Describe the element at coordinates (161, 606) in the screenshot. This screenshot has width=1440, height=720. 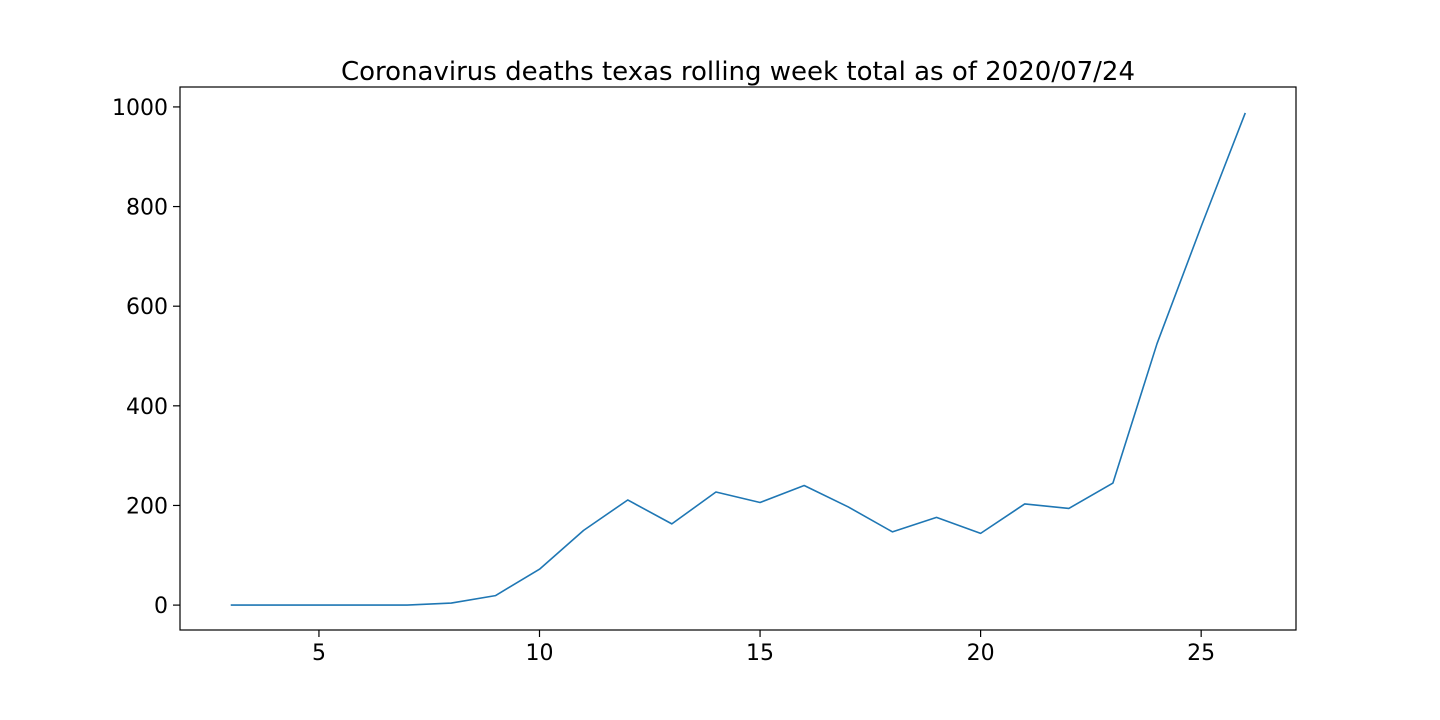
I see `y-tick-label: 0` at that location.